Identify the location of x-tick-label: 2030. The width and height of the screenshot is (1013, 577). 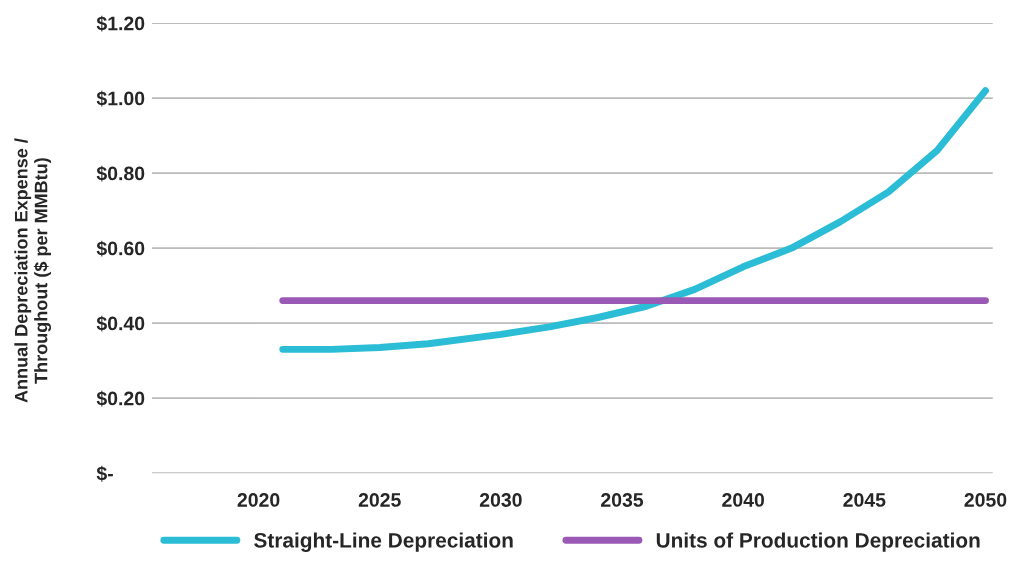
(500, 500).